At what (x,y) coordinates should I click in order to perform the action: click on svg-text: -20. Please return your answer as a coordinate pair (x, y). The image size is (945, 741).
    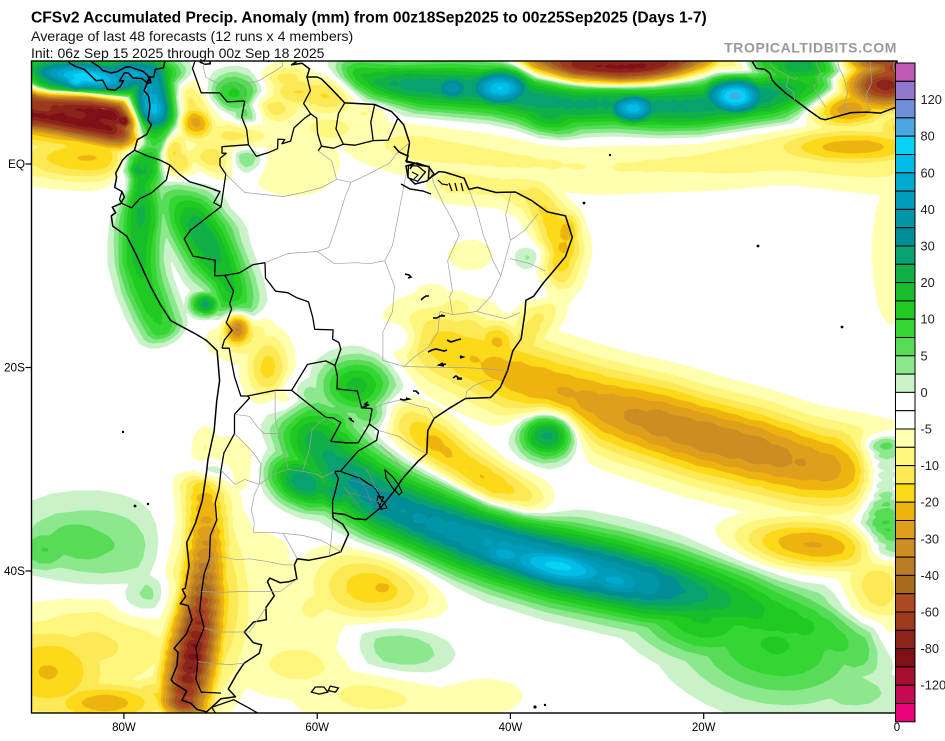
    Looking at the image, I should click on (930, 502).